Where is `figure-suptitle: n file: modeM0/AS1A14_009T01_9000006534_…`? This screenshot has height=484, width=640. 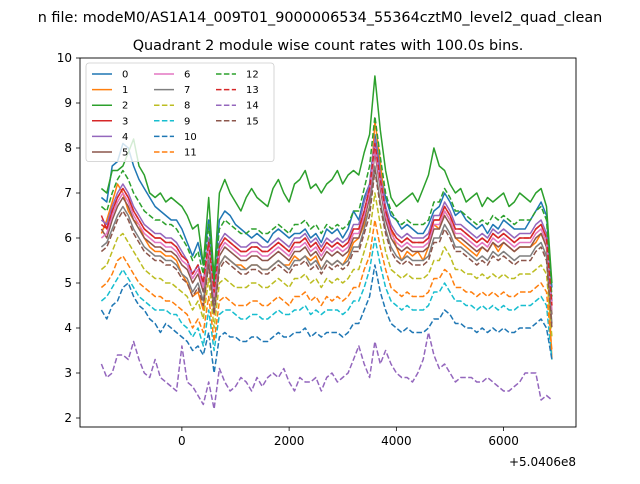 figure-suptitle: n file: modeM0/AS1A14_009T01_9000006534_… is located at coordinates (320, 18).